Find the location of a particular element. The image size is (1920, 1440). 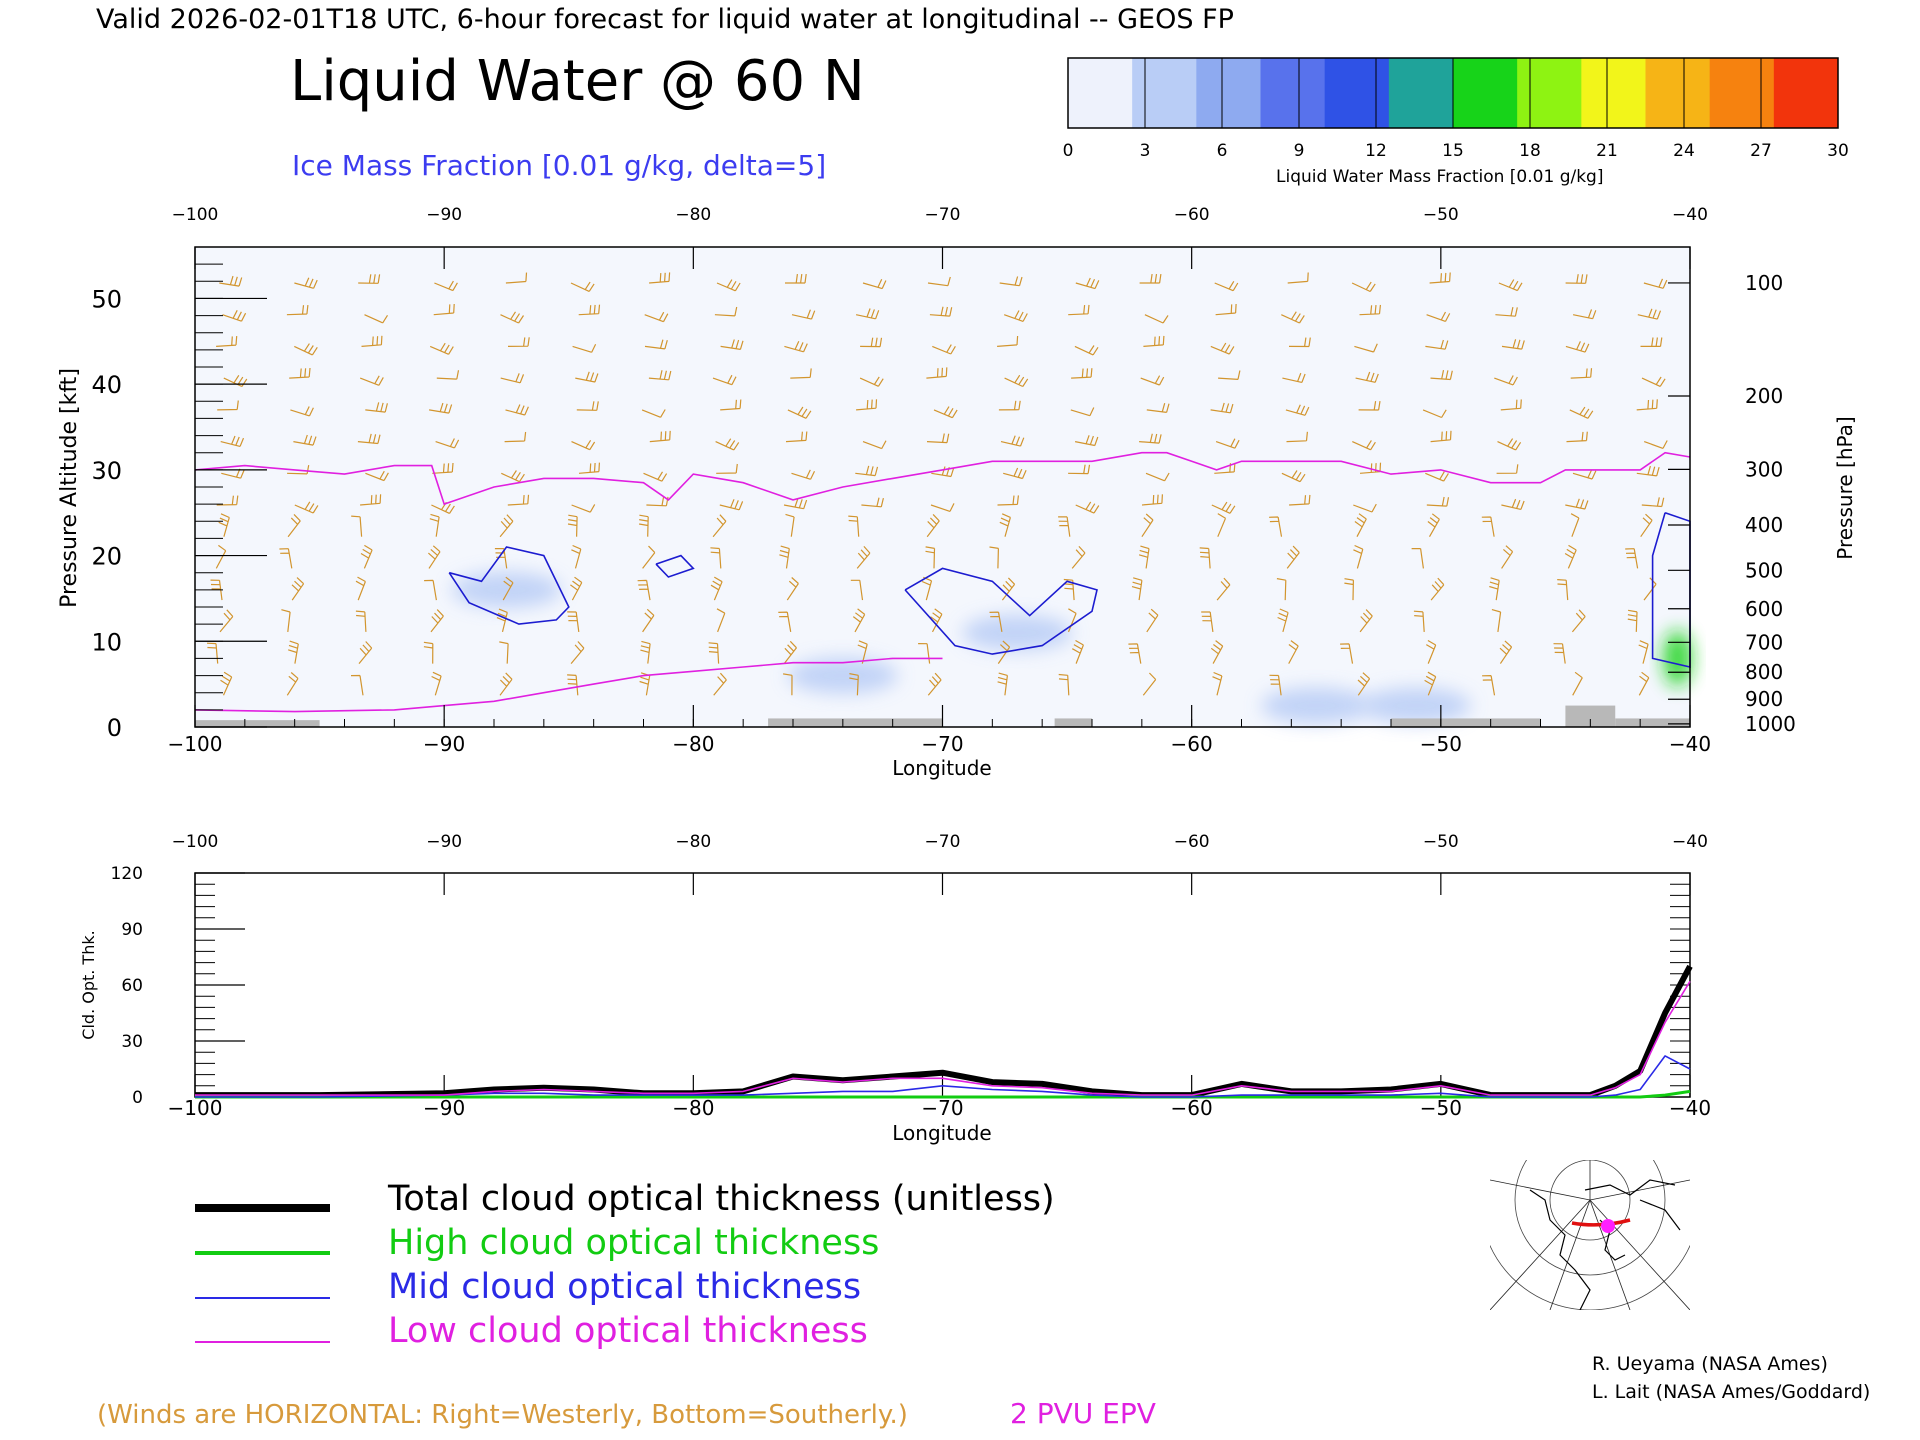

x-tick-label-top: −60 is located at coordinates (1192, 215).